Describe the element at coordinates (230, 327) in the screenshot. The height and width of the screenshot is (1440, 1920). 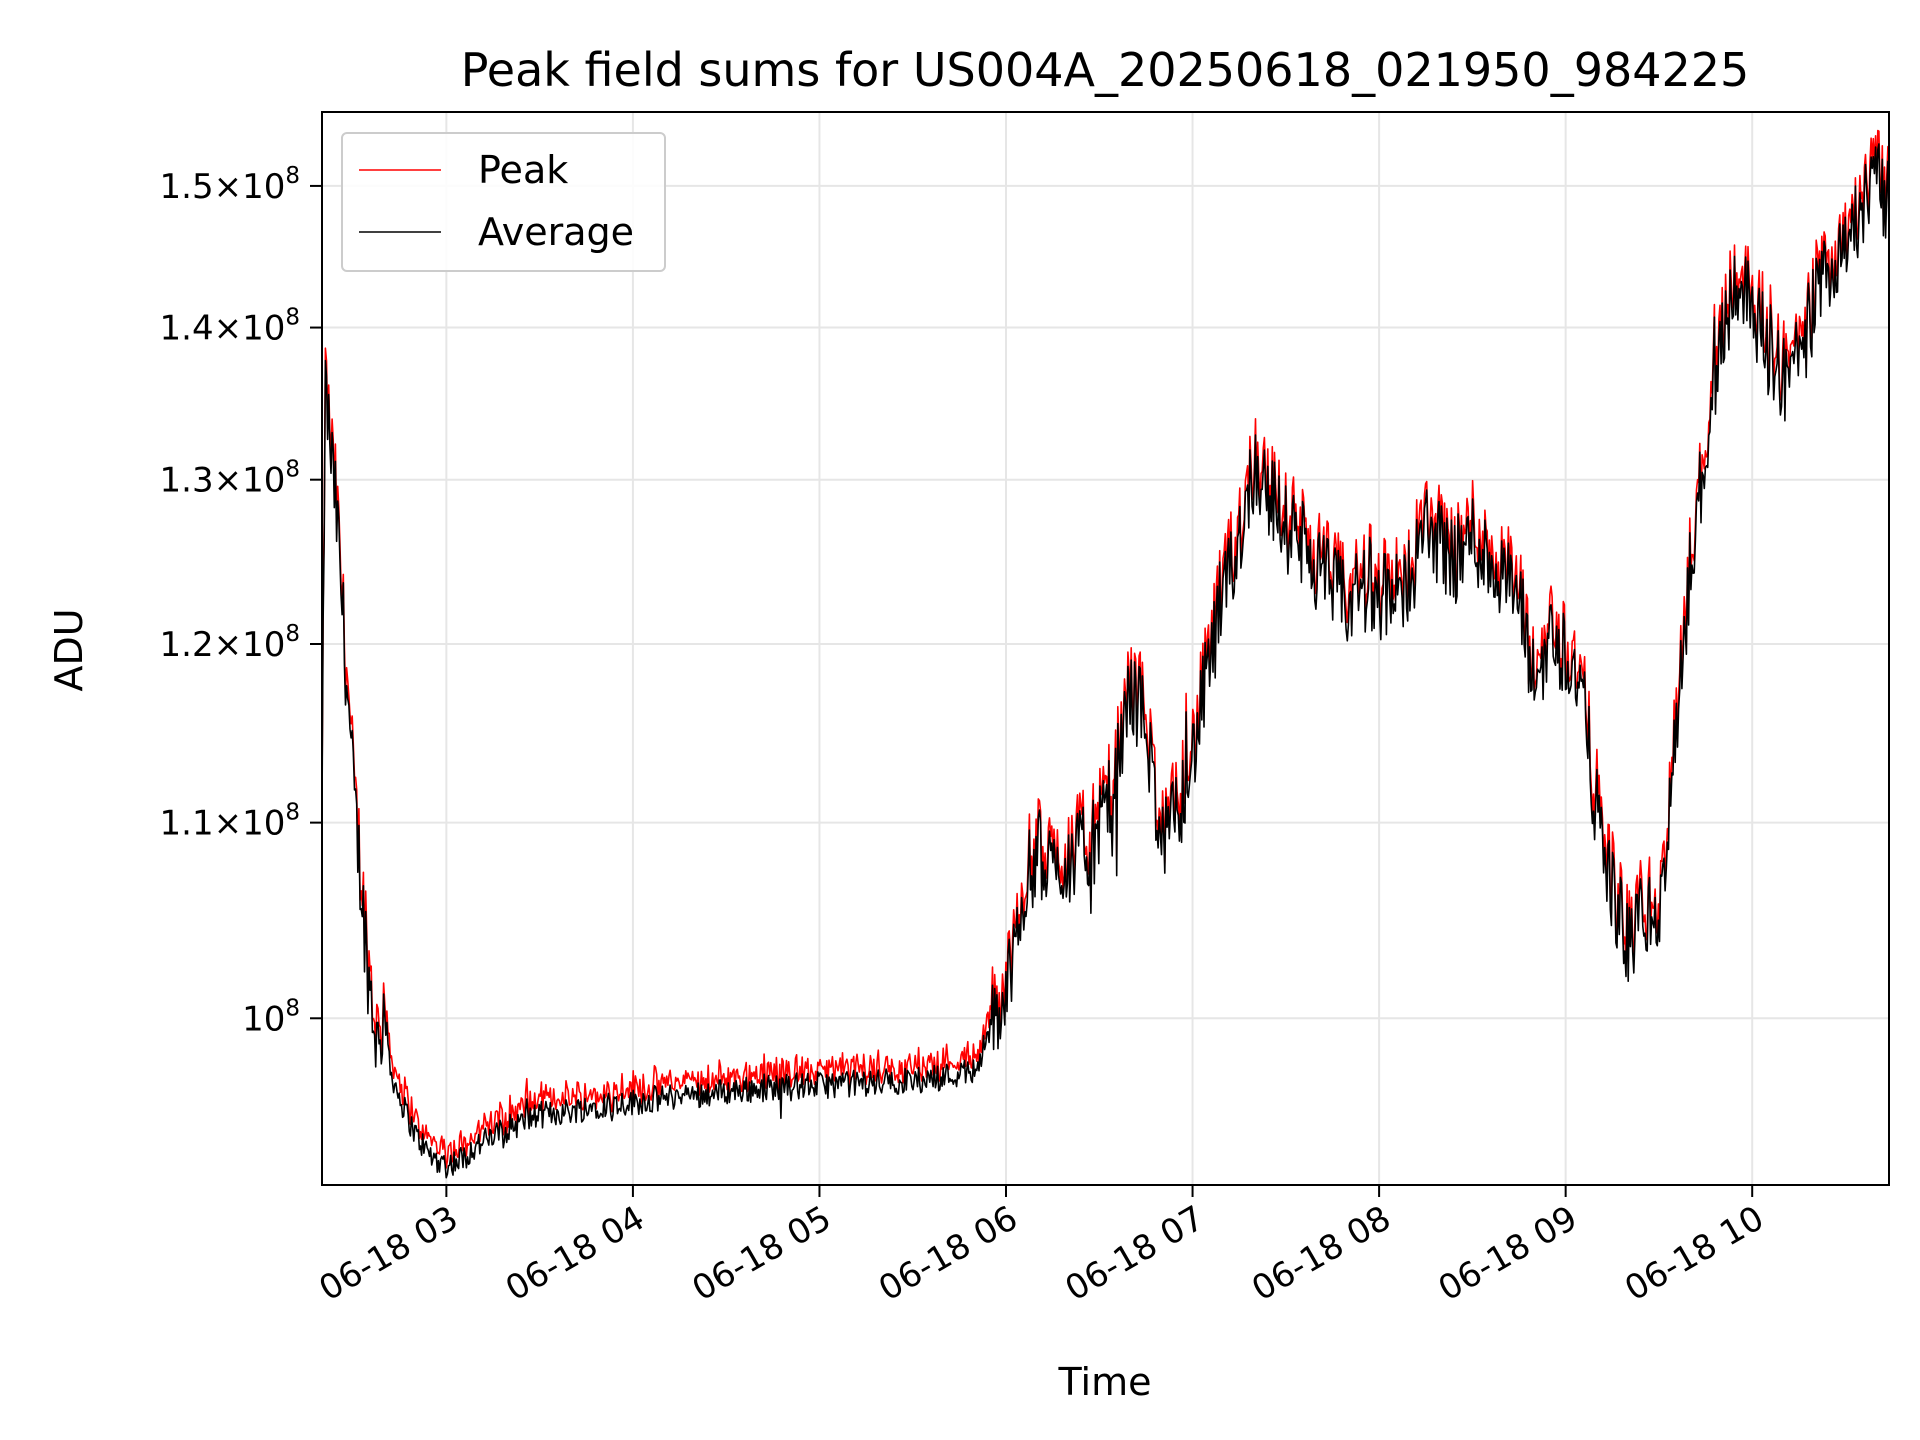
I see `y-tick-label: 1.4×108` at that location.